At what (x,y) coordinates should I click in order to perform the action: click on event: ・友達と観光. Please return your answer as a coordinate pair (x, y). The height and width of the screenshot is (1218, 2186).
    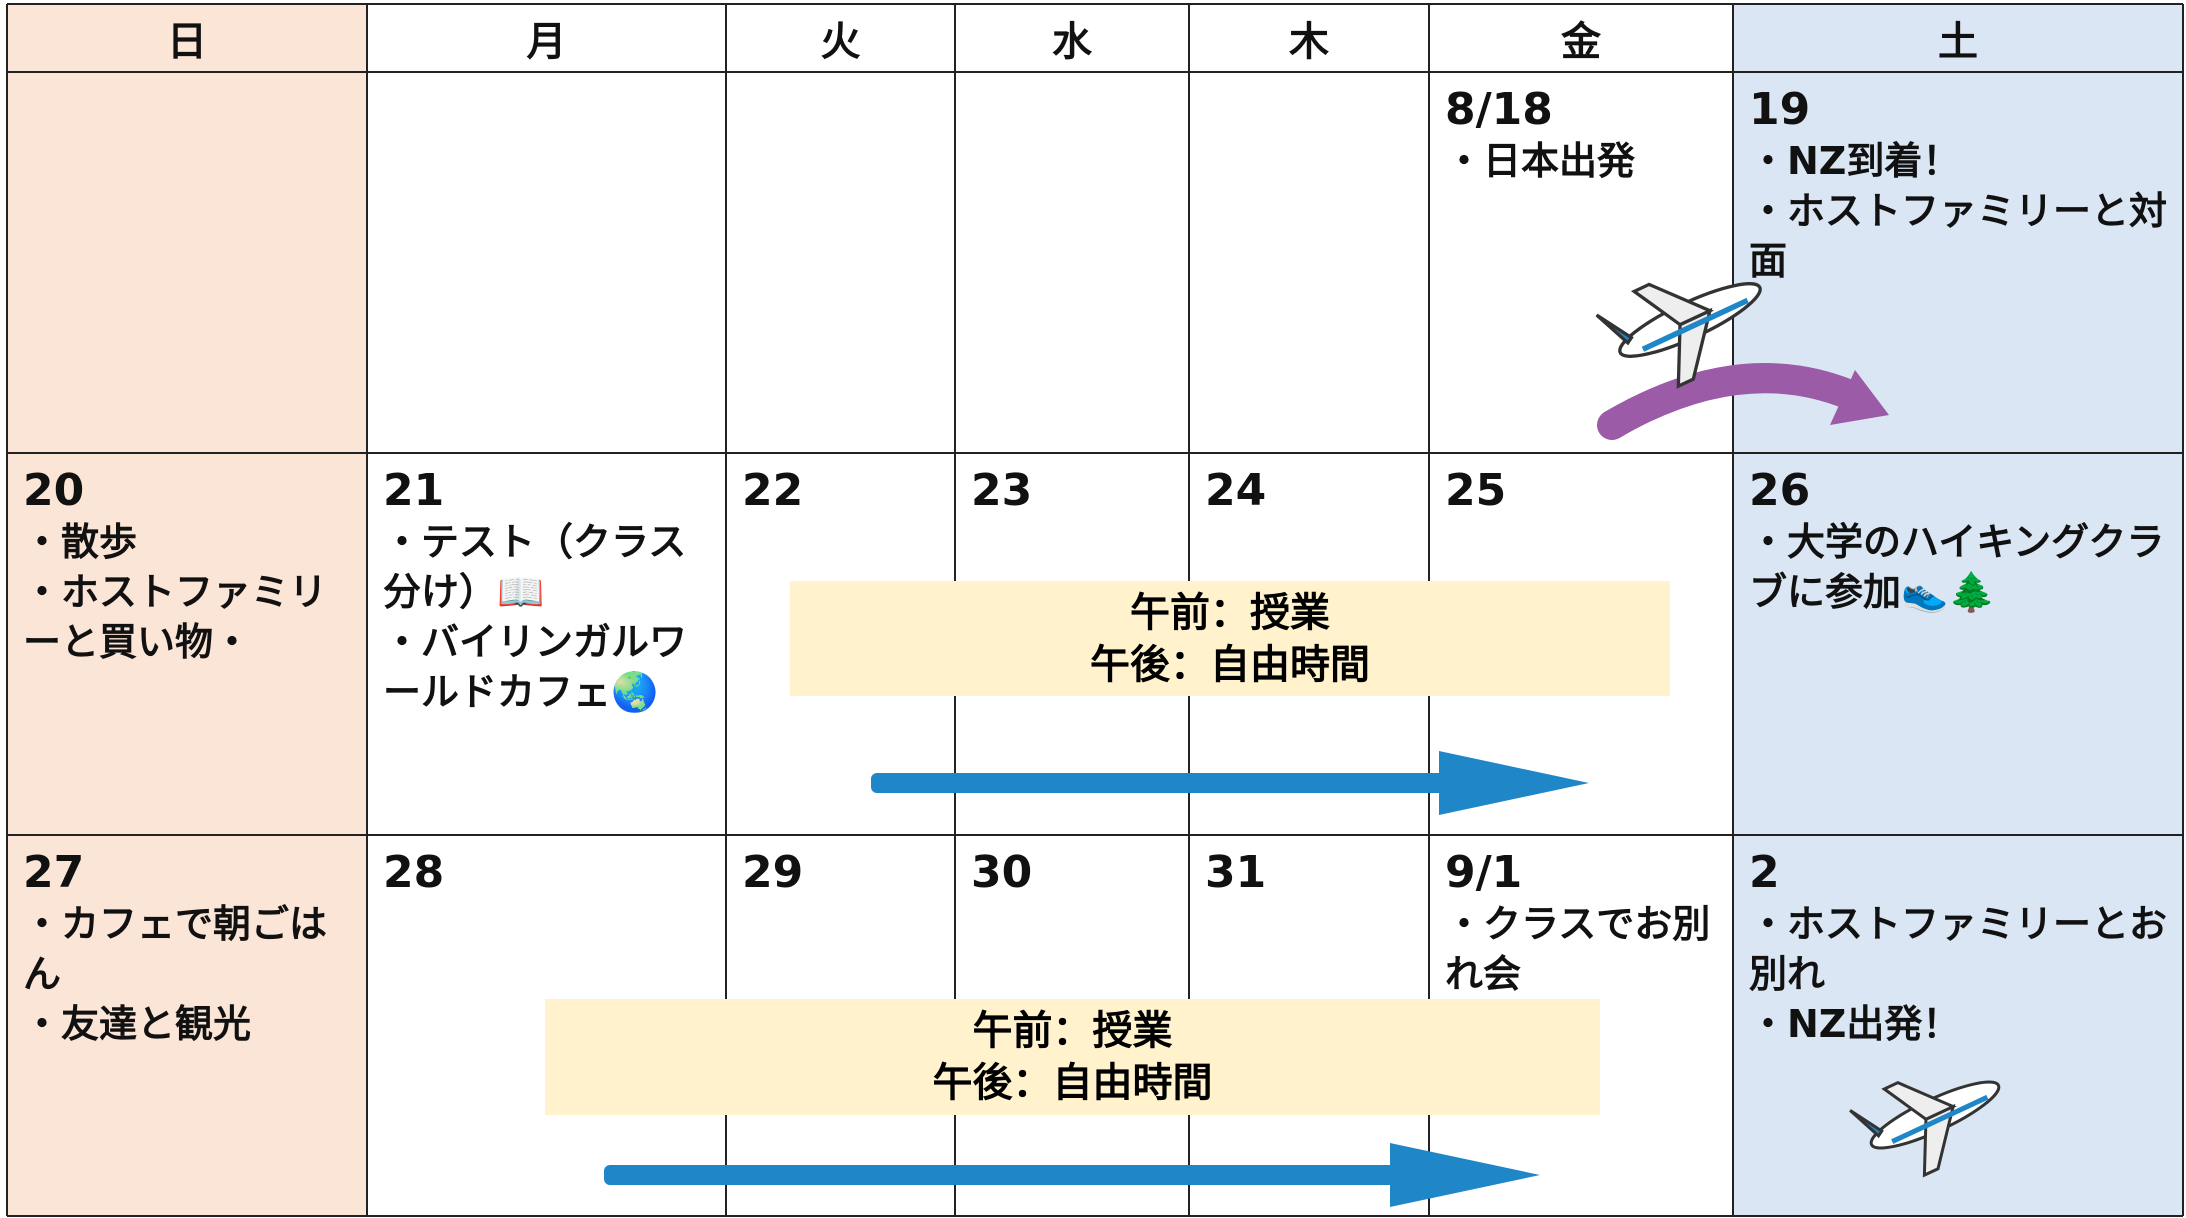
    Looking at the image, I should click on (137, 1024).